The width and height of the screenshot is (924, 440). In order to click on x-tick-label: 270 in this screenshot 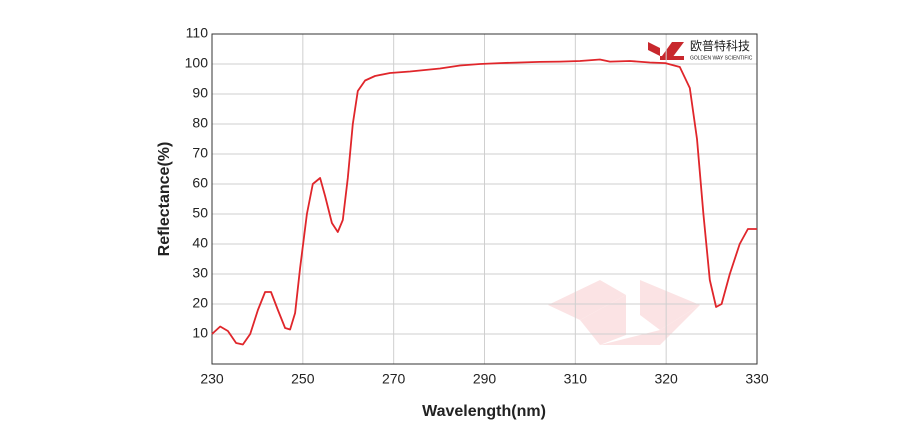, I will do `click(394, 379)`.